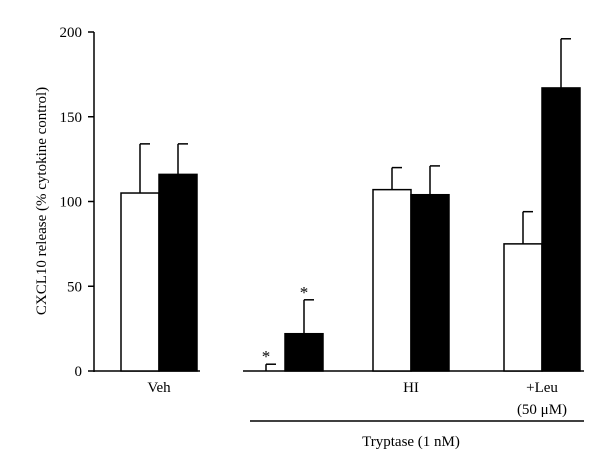 This screenshot has width=600, height=472. I want to click on y-tick-label: 200, so click(71, 33).